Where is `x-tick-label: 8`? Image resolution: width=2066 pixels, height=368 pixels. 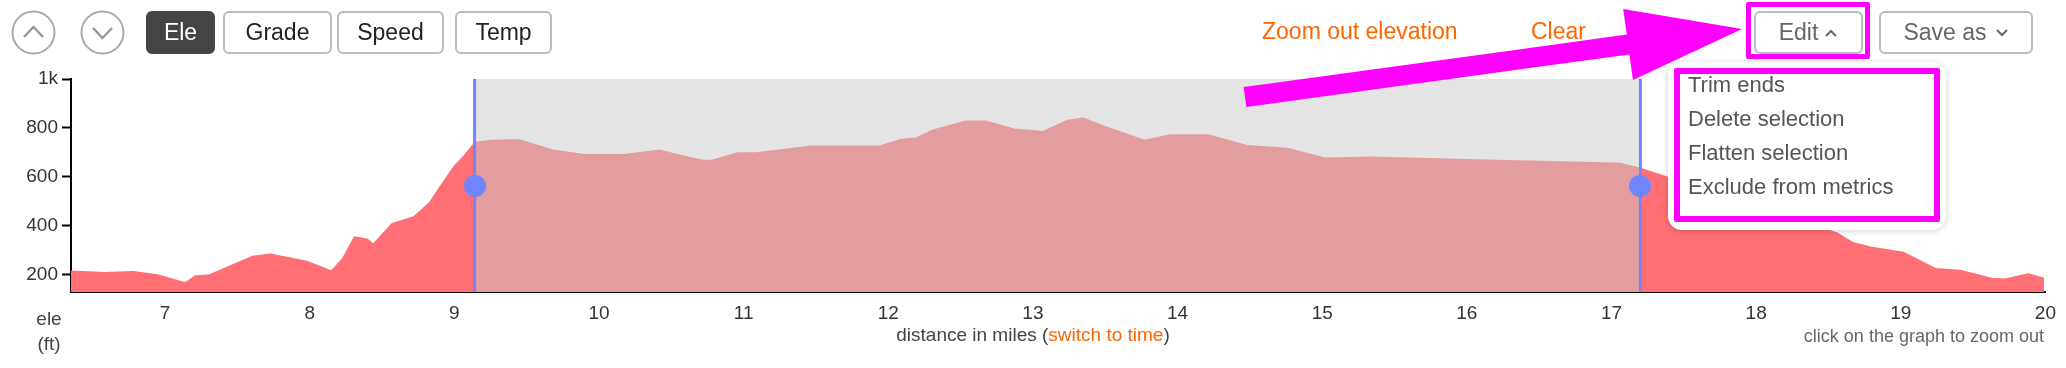 x-tick-label: 8 is located at coordinates (309, 312).